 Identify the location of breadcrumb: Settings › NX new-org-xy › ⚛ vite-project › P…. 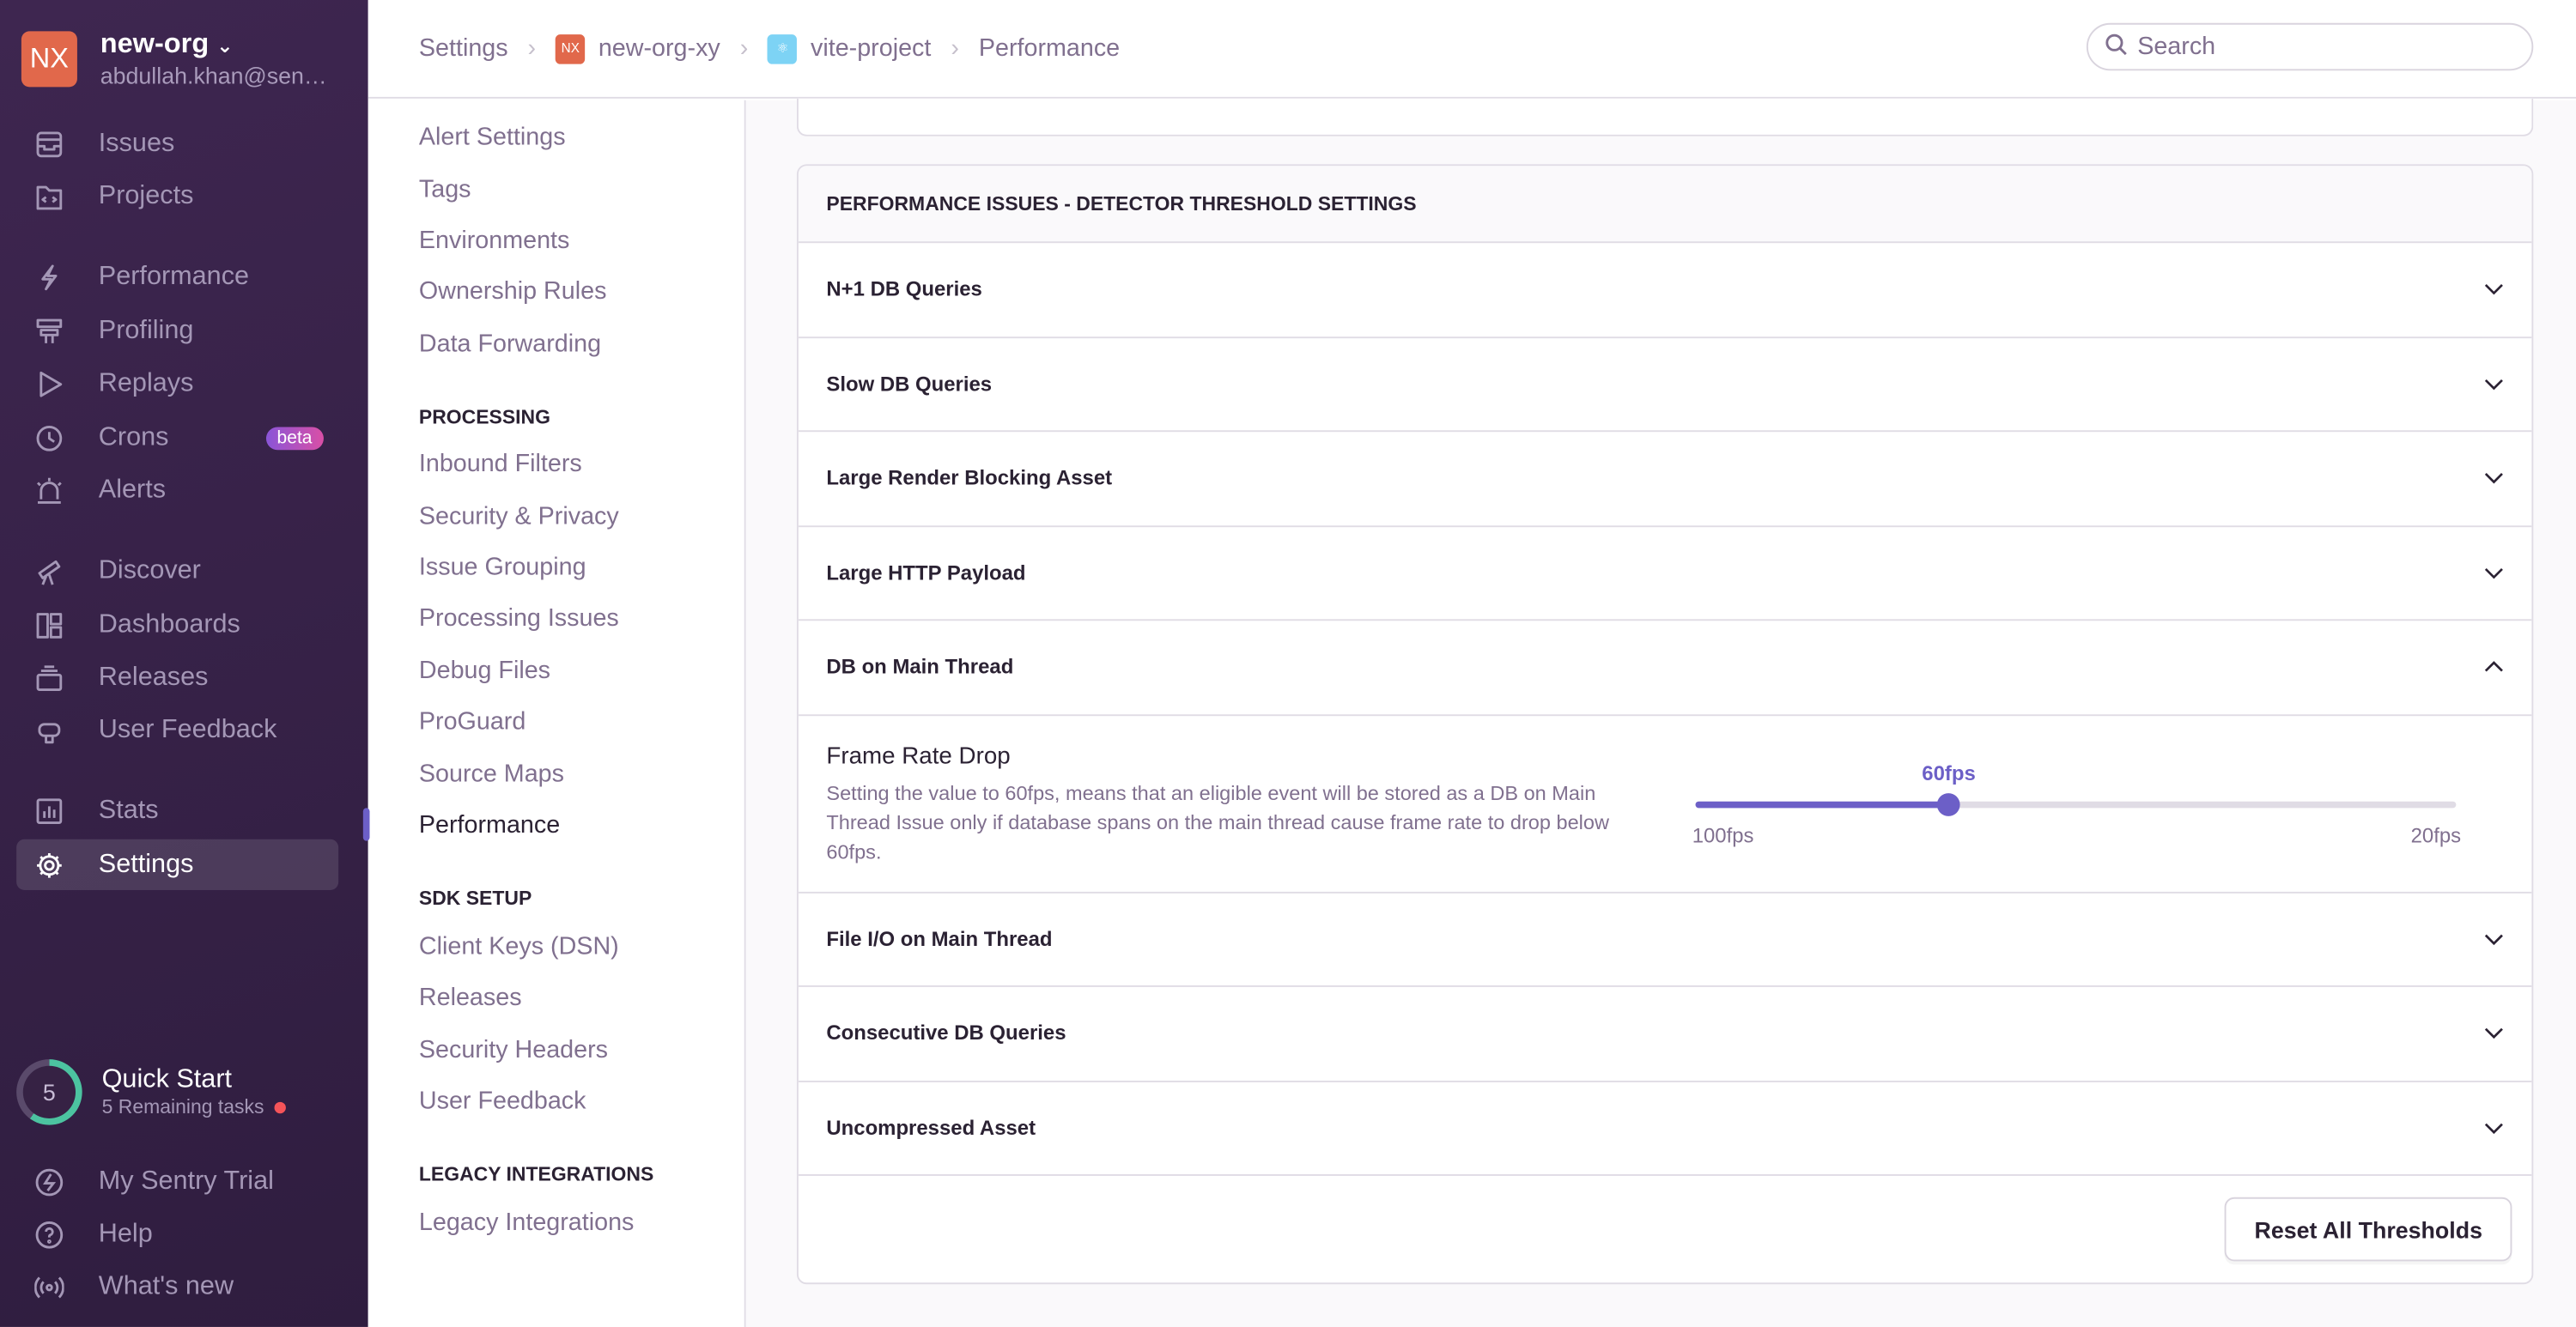
(1472, 49).